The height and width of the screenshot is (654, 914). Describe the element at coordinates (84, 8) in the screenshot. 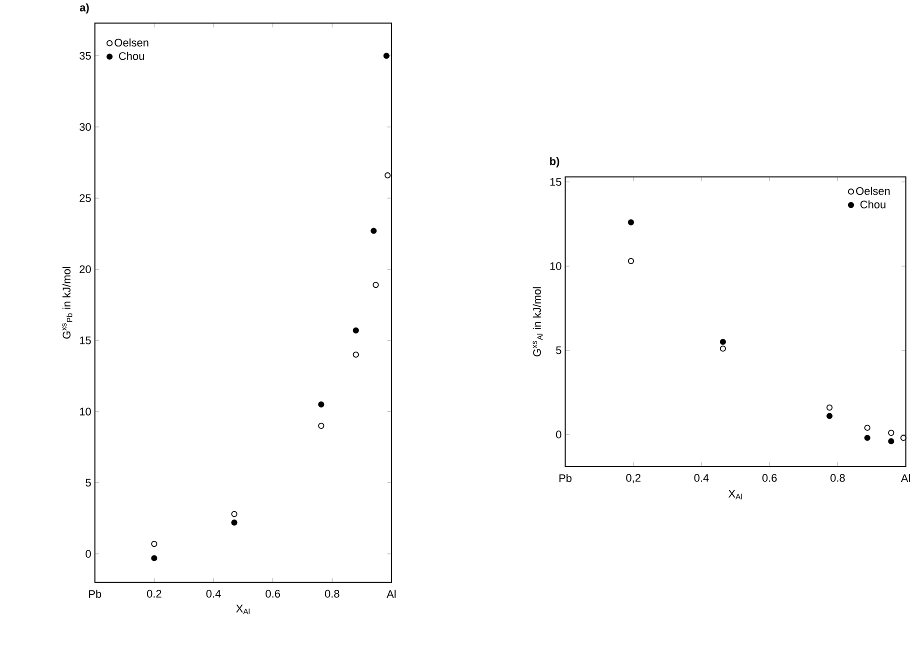

I see `chart-title: a)` at that location.